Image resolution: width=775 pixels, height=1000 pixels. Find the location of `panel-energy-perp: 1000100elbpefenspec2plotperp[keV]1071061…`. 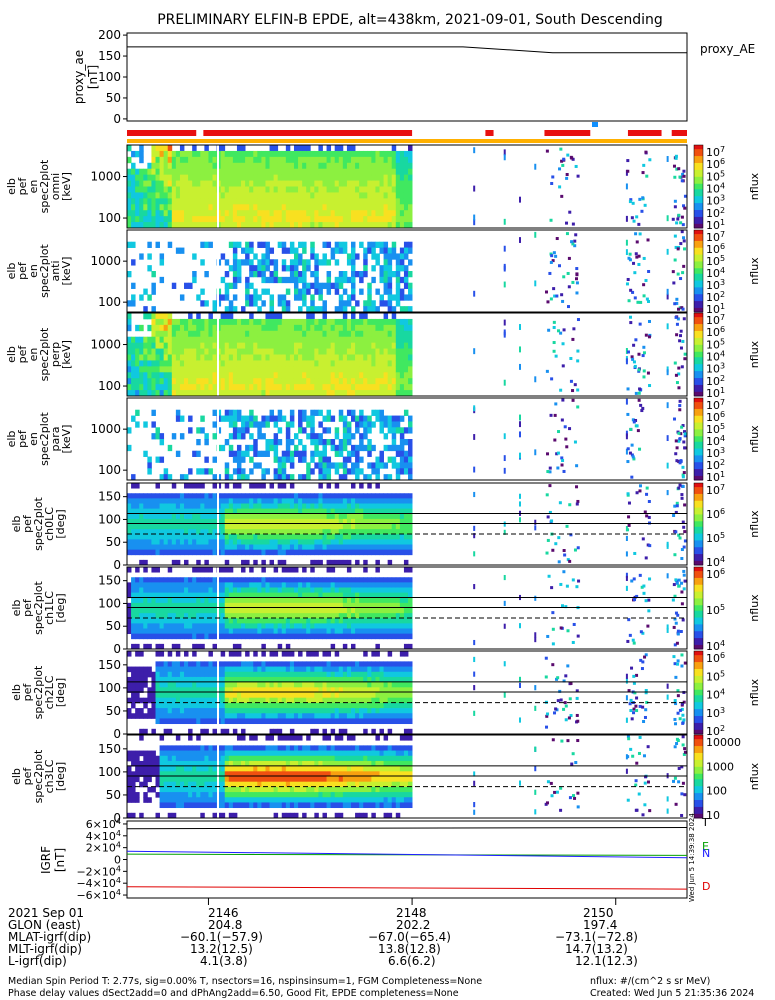

panel-energy-perp: 1000100elbpefenspec2plotperp[keV]1071061… is located at coordinates (383, 356).